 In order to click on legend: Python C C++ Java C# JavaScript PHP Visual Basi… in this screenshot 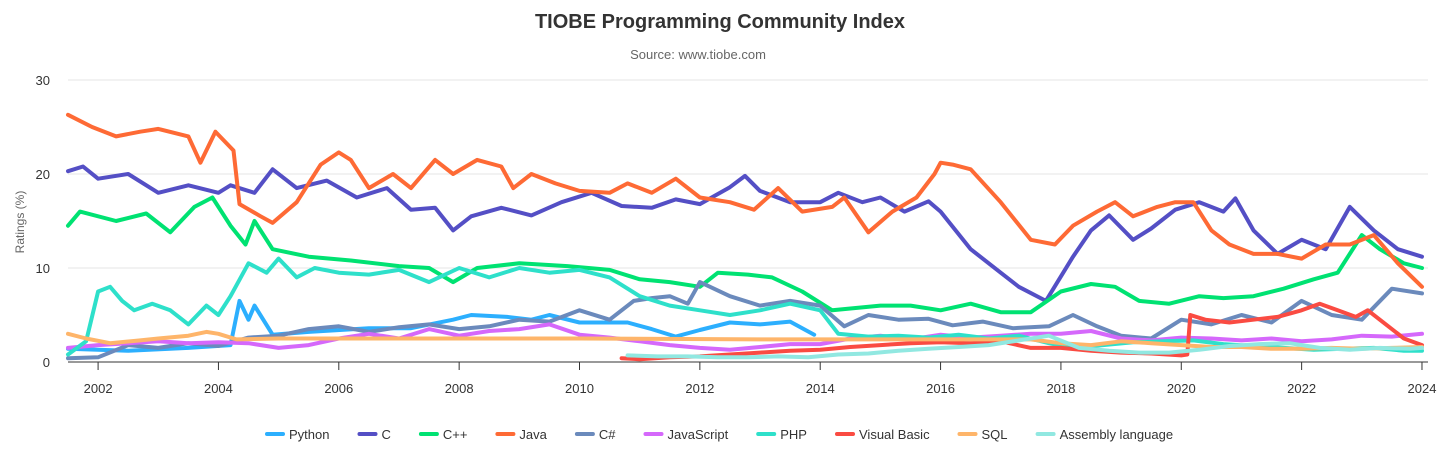, I will do `click(719, 434)`.